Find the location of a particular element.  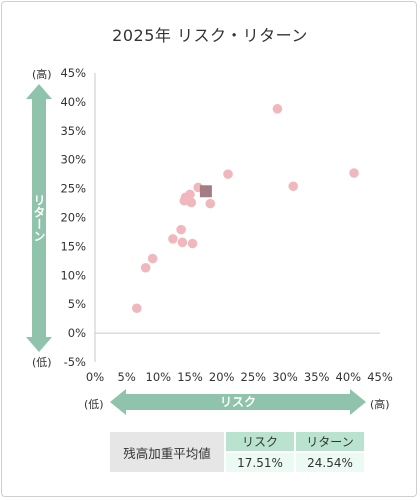

y-tick-label: 35% is located at coordinates (73, 131).